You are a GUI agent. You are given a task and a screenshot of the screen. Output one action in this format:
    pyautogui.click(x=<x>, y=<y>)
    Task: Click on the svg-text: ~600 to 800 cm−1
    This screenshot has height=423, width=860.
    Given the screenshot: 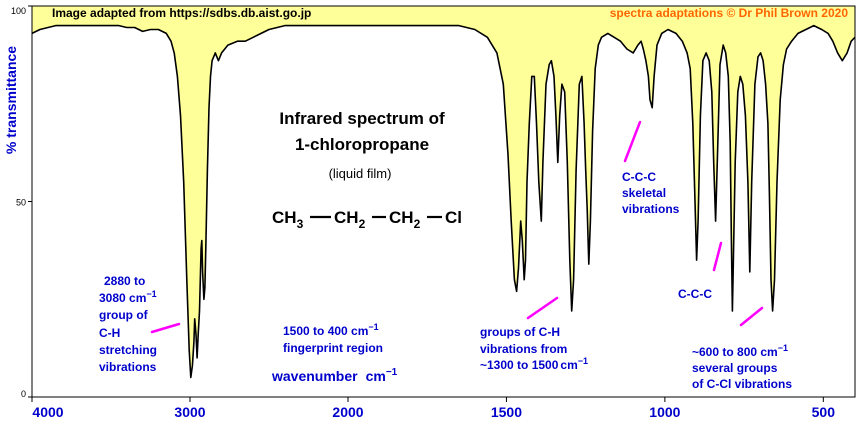 What is the action you would take?
    pyautogui.click(x=740, y=351)
    